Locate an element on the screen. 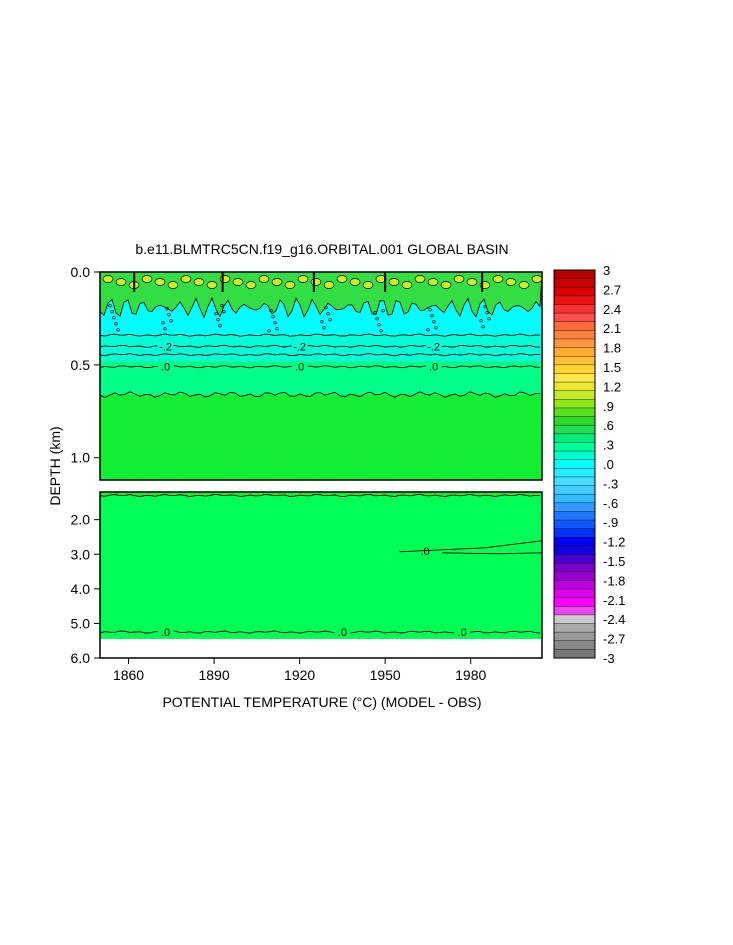  colorbar-label-18: -2.4 is located at coordinates (614, 619).